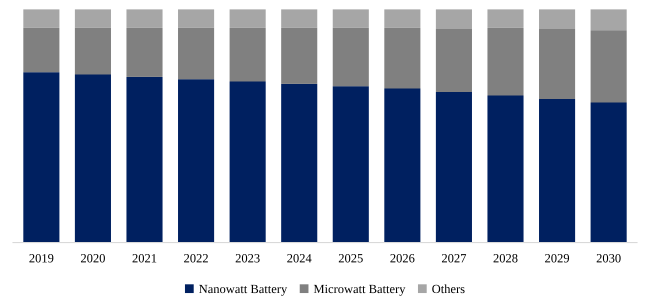 The image size is (650, 307). I want to click on x-tick-label: 2029, so click(557, 258).